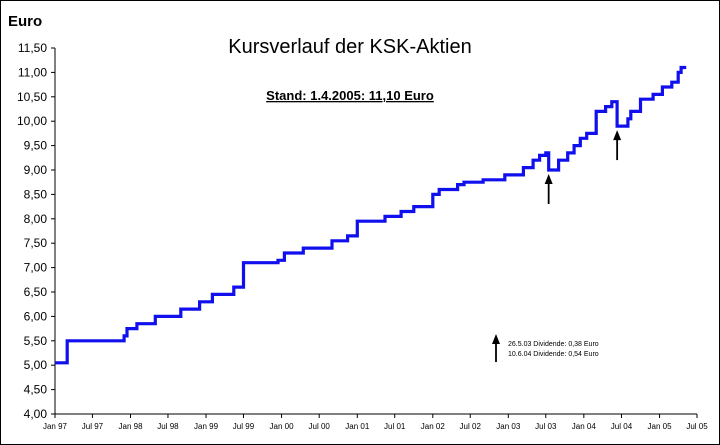 Image resolution: width=720 pixels, height=445 pixels. I want to click on y-tick-label: 8,00, so click(36, 219).